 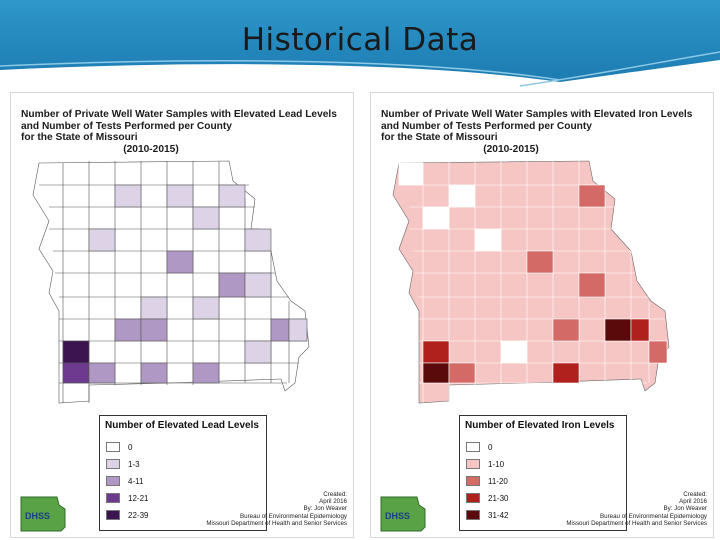 What do you see at coordinates (540, 425) in the screenshot?
I see `iron-legend-title: Number of Elevated Iron Levels` at bounding box center [540, 425].